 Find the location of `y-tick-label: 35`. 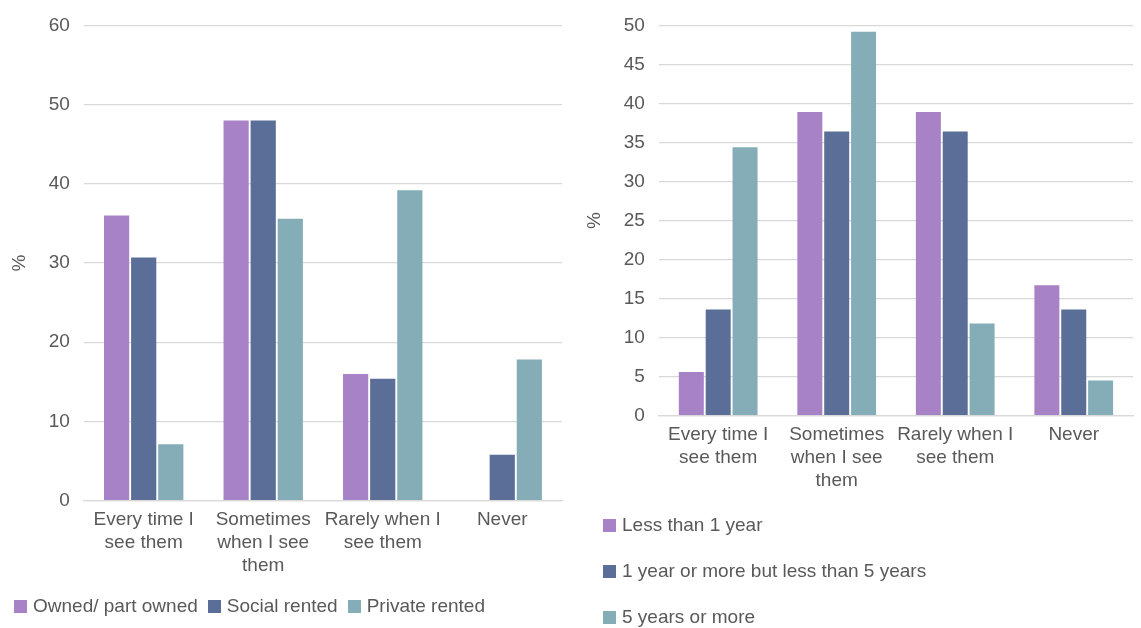

y-tick-label: 35 is located at coordinates (634, 141).